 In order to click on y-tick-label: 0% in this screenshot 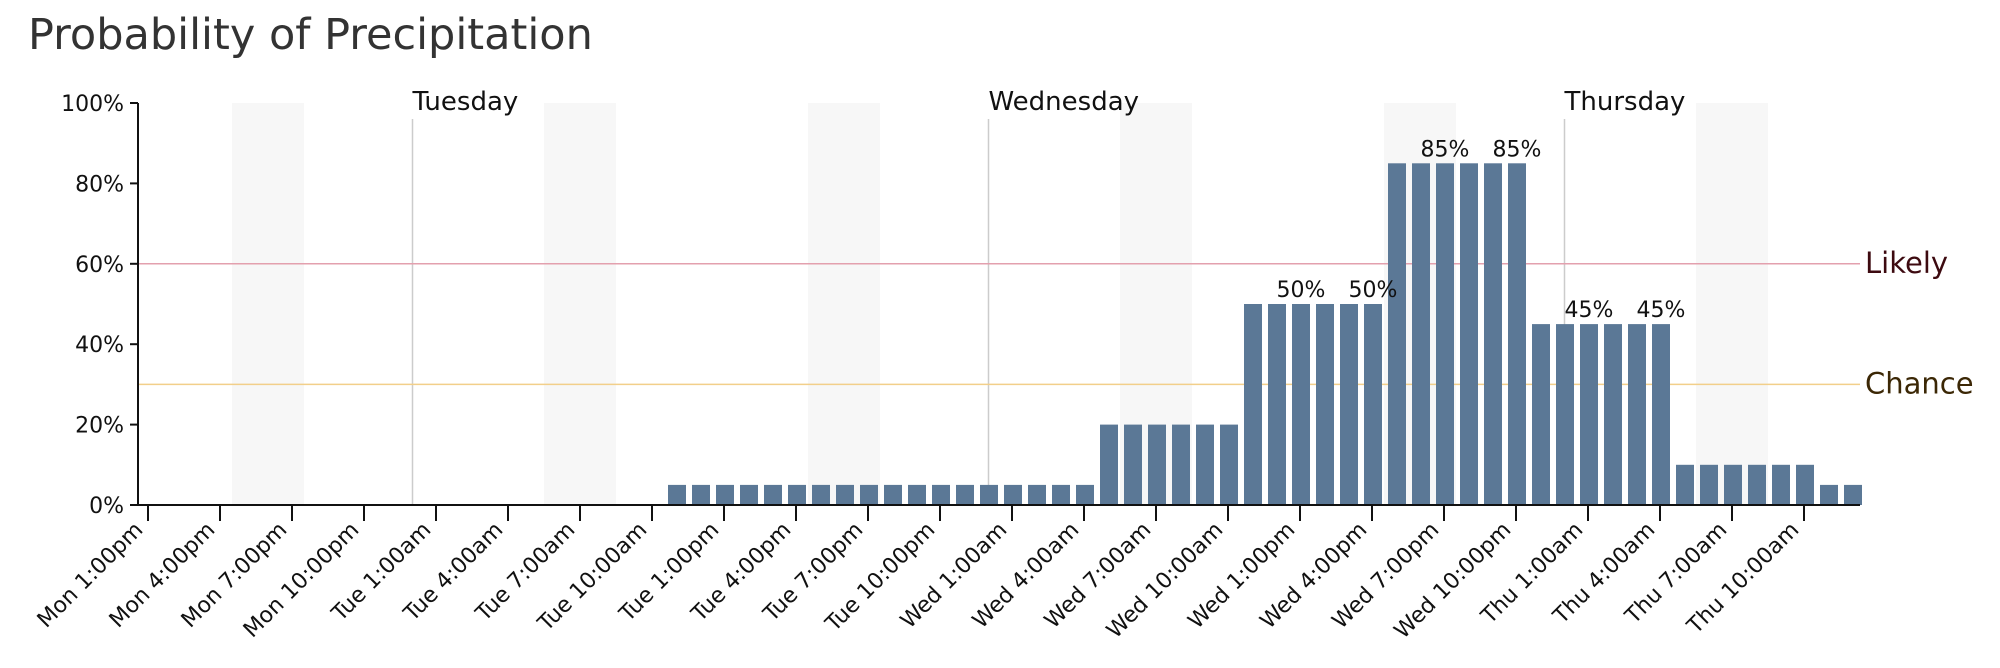, I will do `click(106, 506)`.